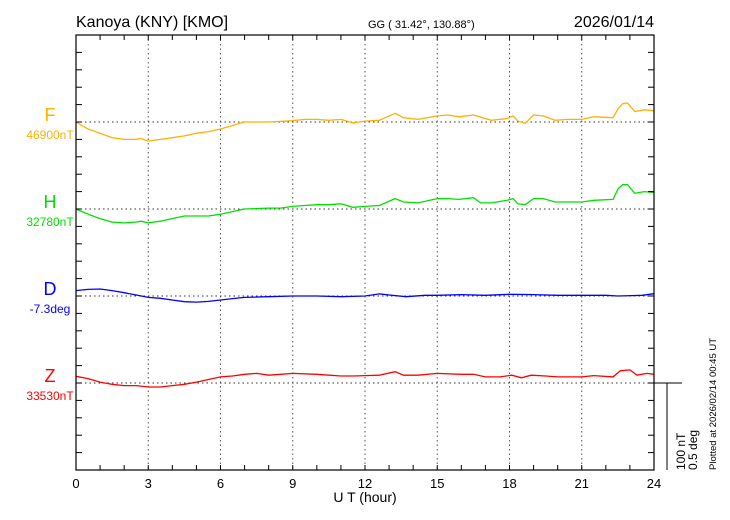 The width and height of the screenshot is (730, 520). Describe the element at coordinates (365, 483) in the screenshot. I see `x-tick-label: 12` at that location.